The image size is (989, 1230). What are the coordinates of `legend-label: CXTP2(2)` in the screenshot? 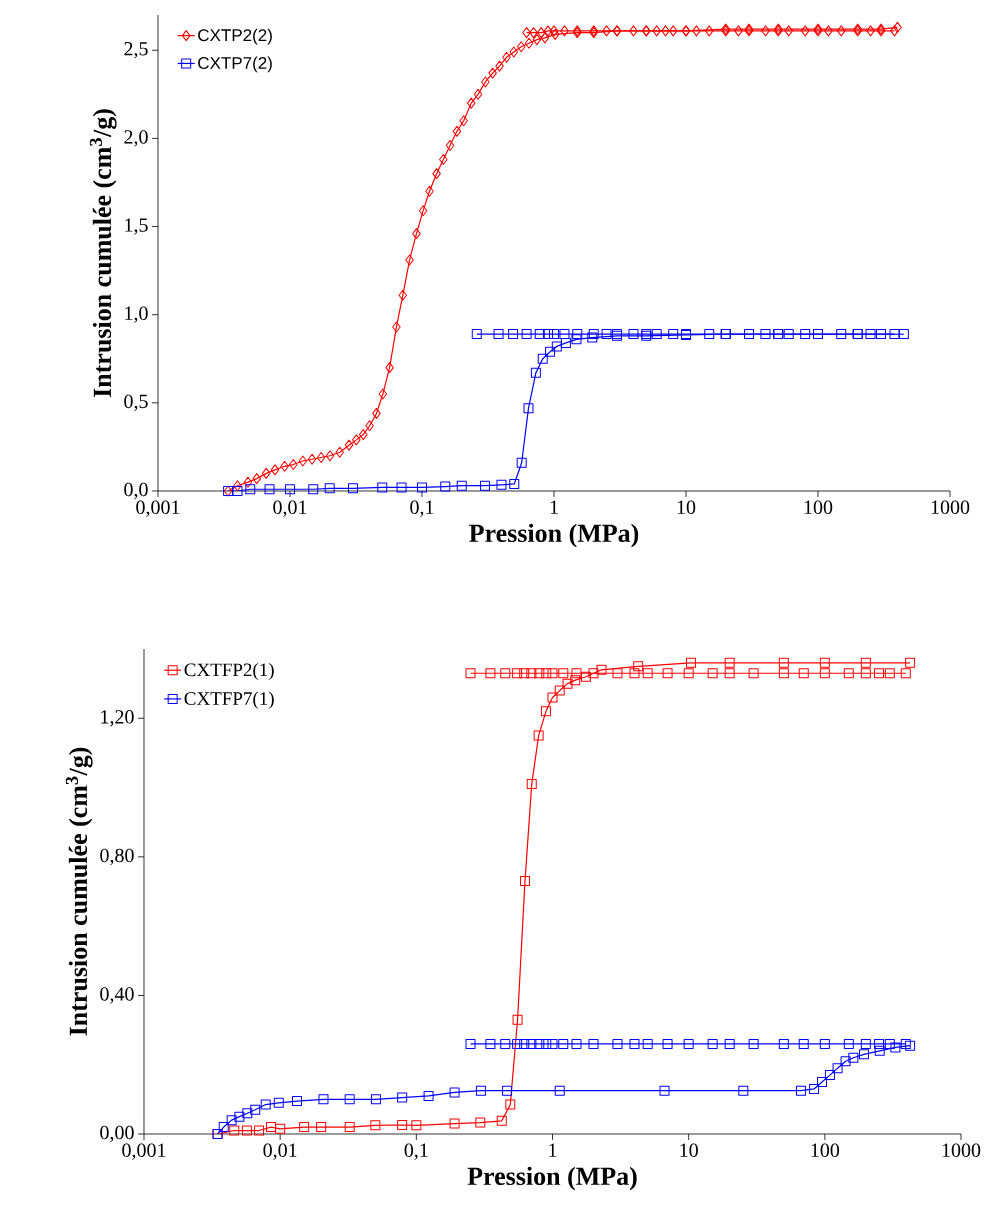 It's located at (235, 36).